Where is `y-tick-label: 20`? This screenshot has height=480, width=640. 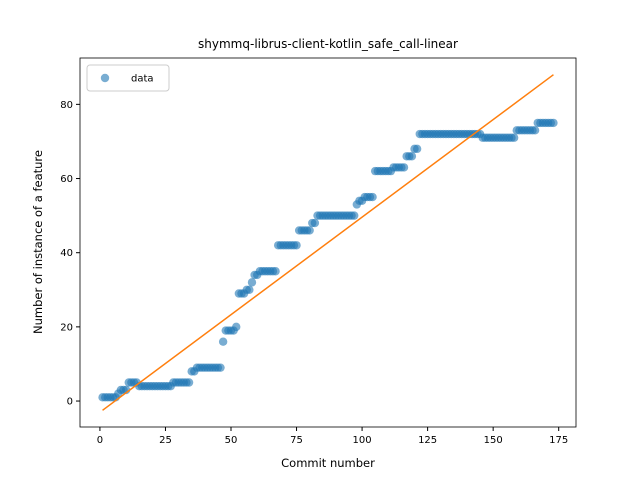
y-tick-label: 20 is located at coordinates (66, 327).